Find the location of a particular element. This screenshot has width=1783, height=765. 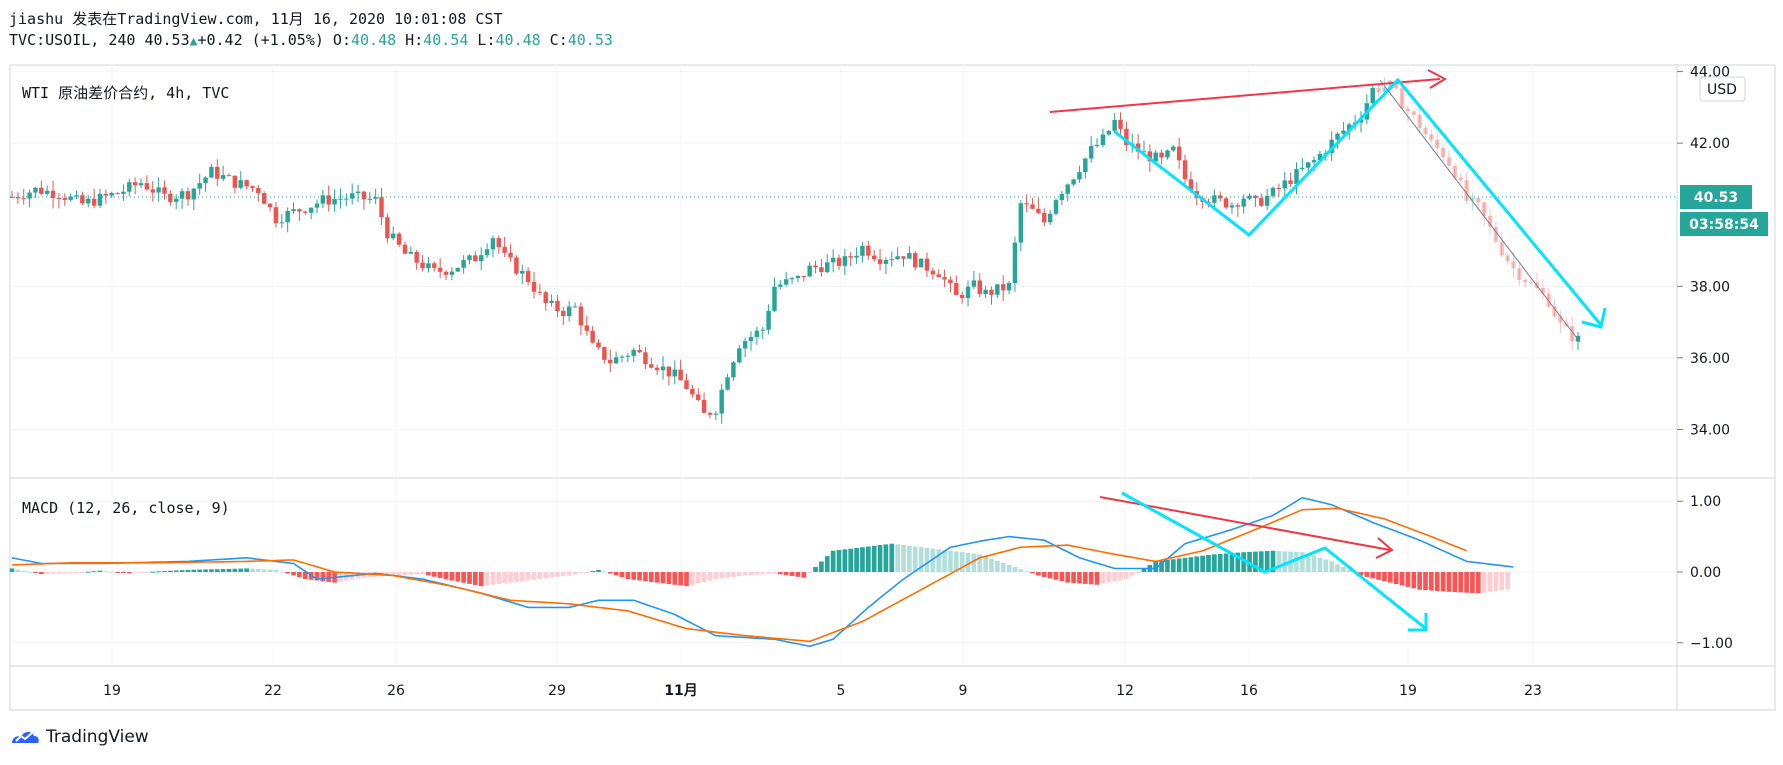

brand-name: TradingView is located at coordinates (97, 737).